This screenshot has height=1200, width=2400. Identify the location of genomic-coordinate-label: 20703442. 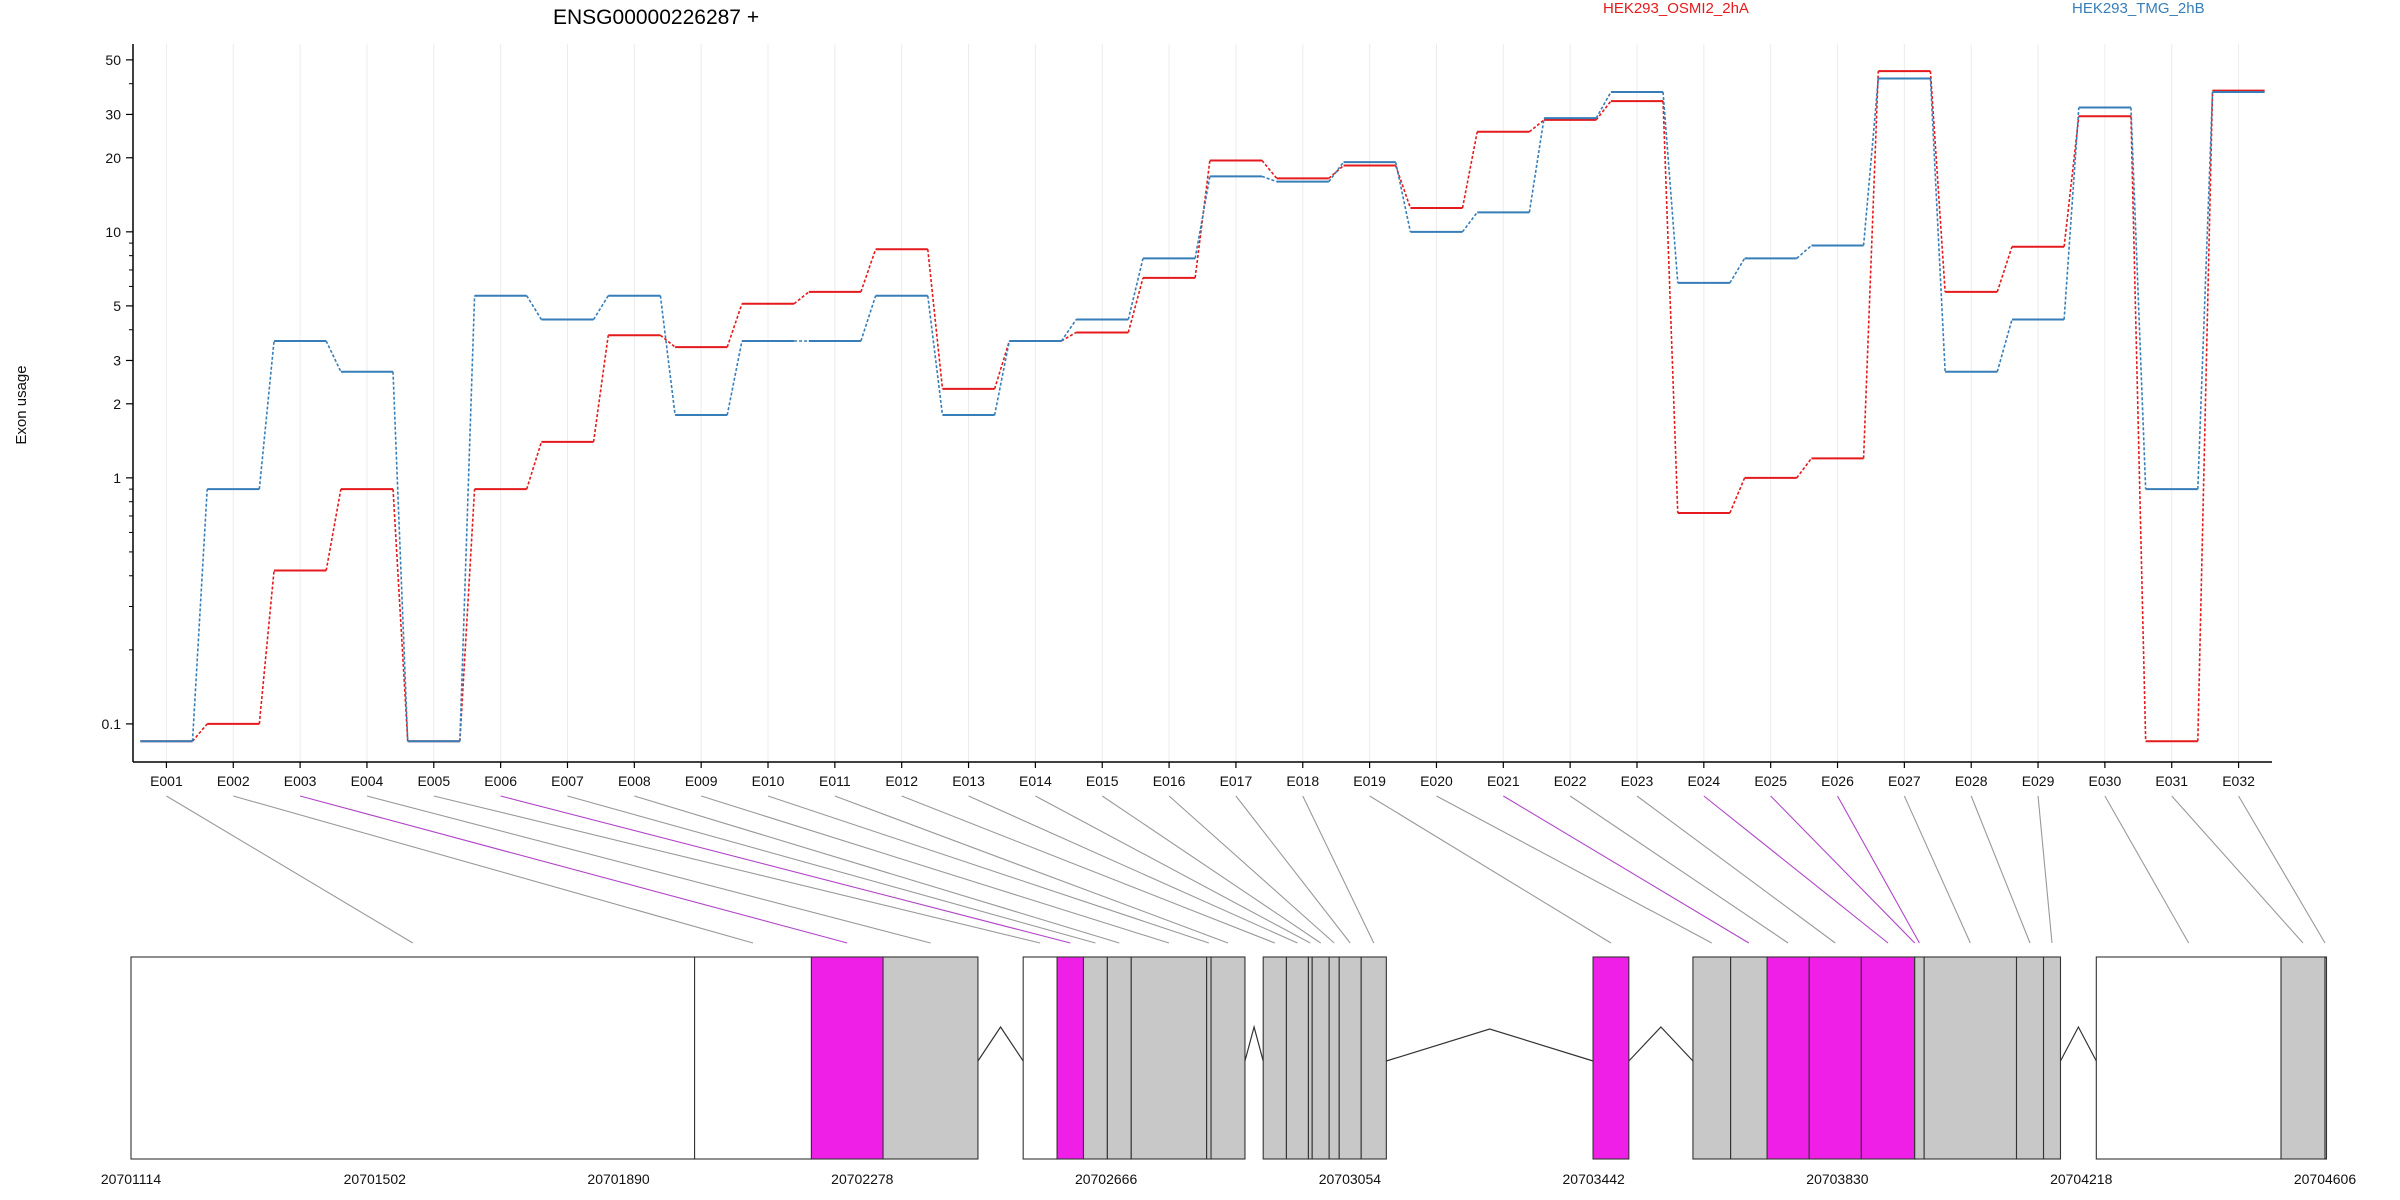
(1594, 1179).